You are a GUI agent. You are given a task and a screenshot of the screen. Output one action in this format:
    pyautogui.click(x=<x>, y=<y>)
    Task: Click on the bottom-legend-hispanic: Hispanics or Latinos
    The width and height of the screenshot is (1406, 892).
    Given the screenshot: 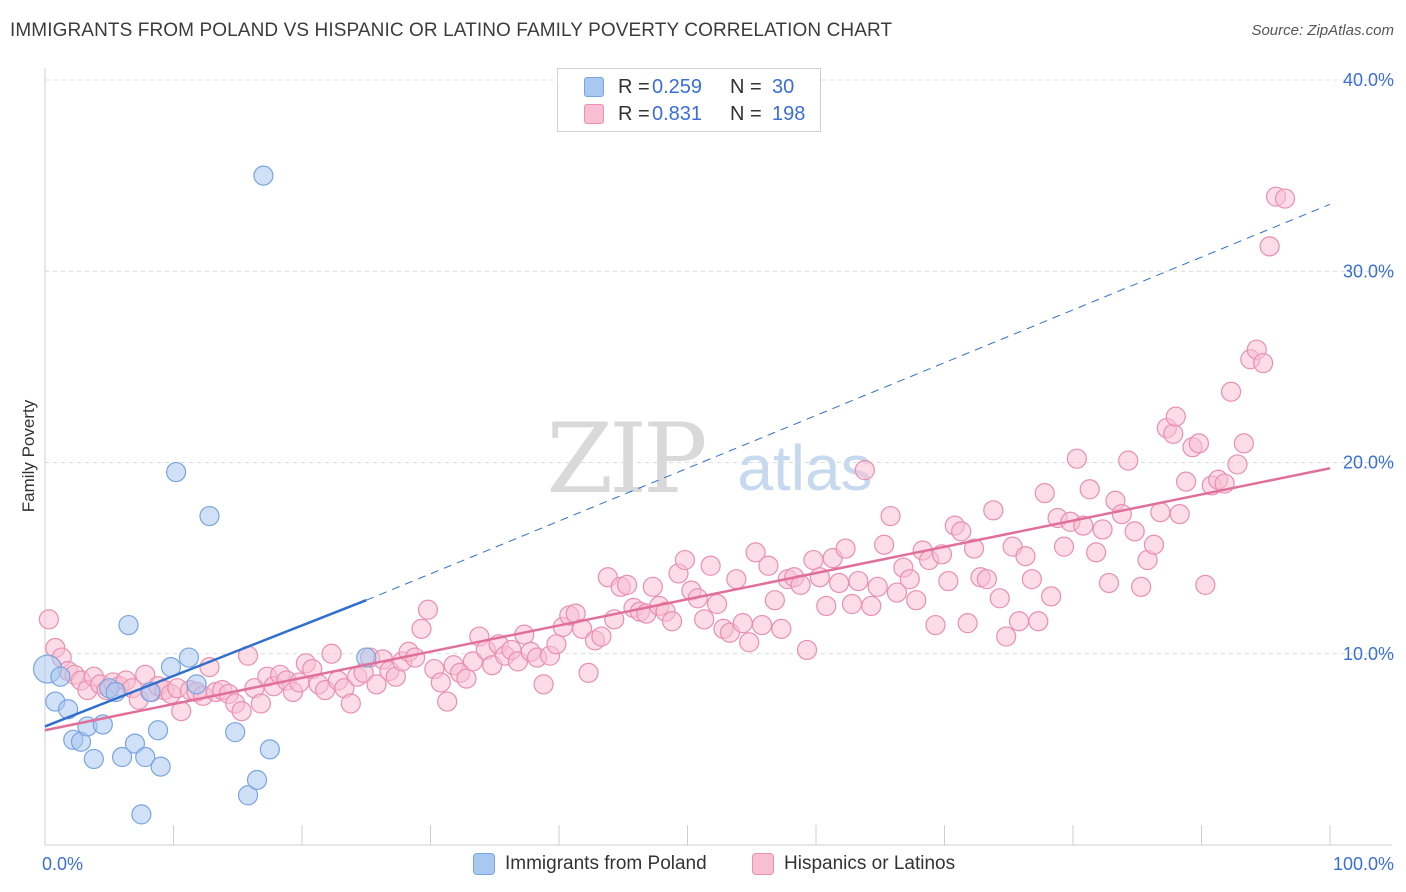 What is the action you would take?
    pyautogui.click(x=853, y=864)
    